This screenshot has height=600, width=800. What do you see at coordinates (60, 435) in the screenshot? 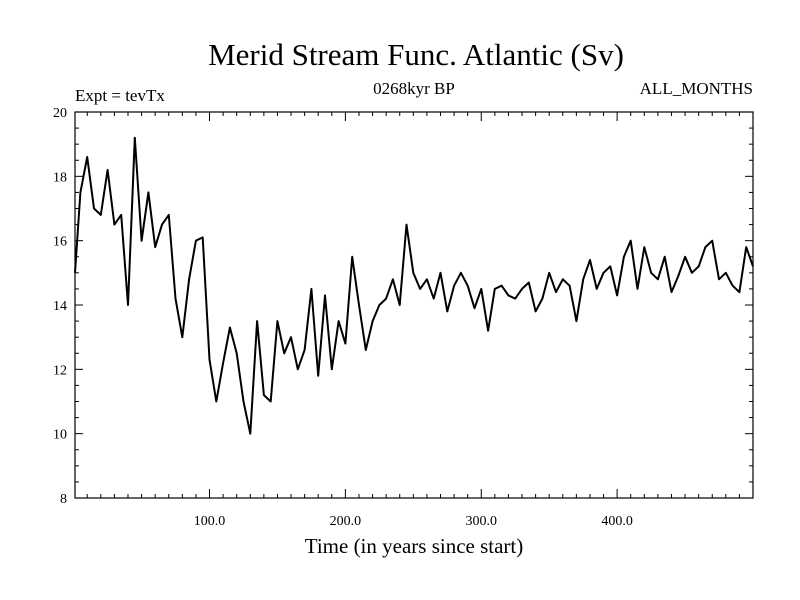
I see `y-tick-label: 10` at bounding box center [60, 435].